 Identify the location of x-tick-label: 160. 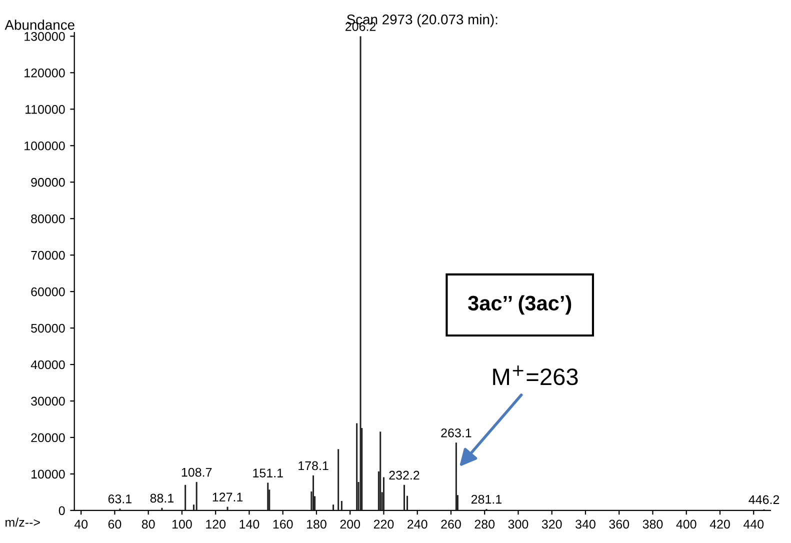
(283, 524).